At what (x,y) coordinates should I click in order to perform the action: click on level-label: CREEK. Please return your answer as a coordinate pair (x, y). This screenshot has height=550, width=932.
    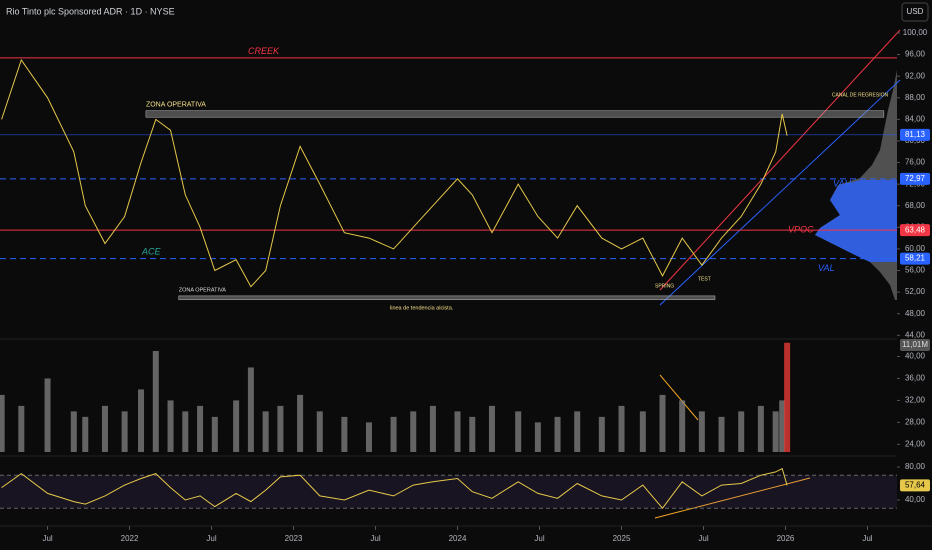
    Looking at the image, I should click on (264, 51).